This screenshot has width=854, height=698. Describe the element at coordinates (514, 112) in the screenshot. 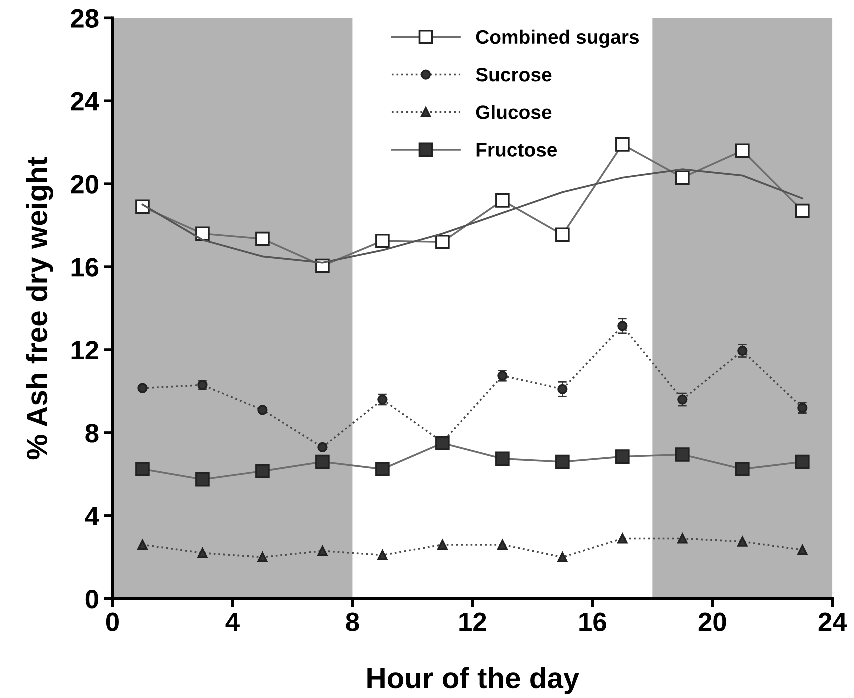

I see `legend-label: Glucose` at that location.